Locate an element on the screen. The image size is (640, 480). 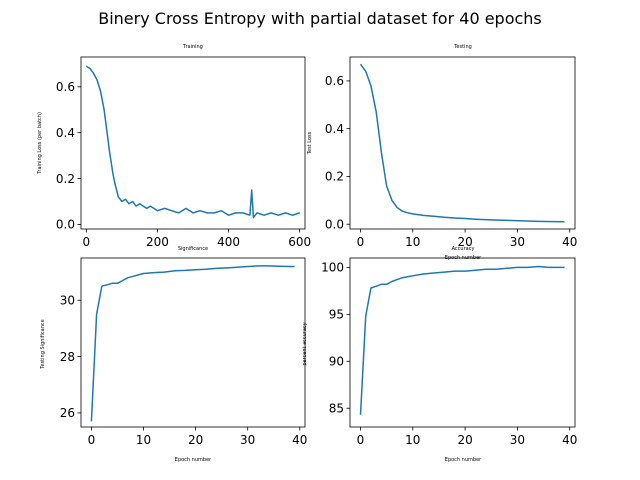
y-tick-label-testing: 0.6 is located at coordinates (334, 81).